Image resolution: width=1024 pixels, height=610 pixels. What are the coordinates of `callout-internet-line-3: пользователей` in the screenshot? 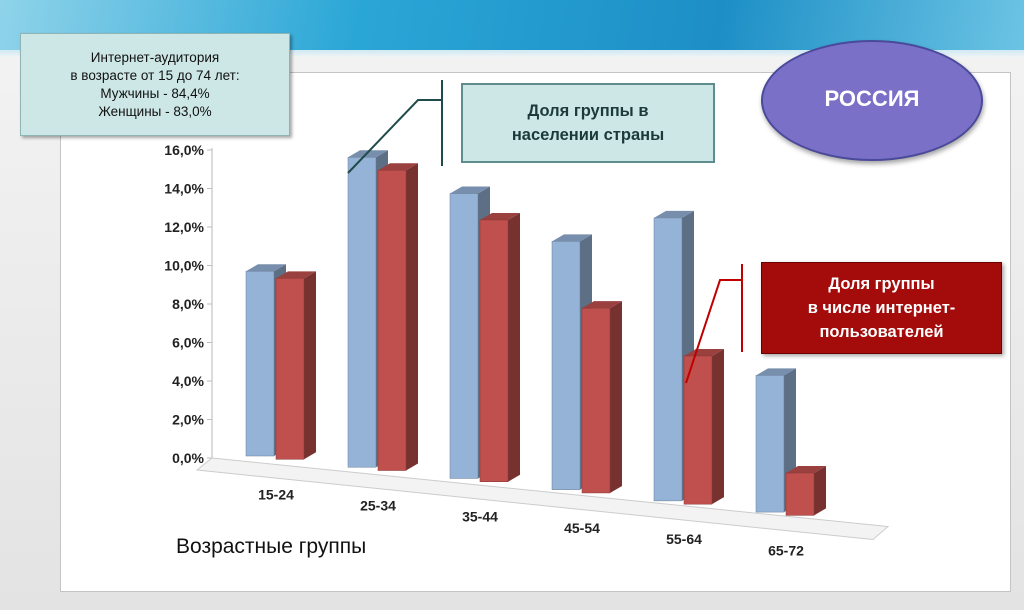 It's located at (881, 332).